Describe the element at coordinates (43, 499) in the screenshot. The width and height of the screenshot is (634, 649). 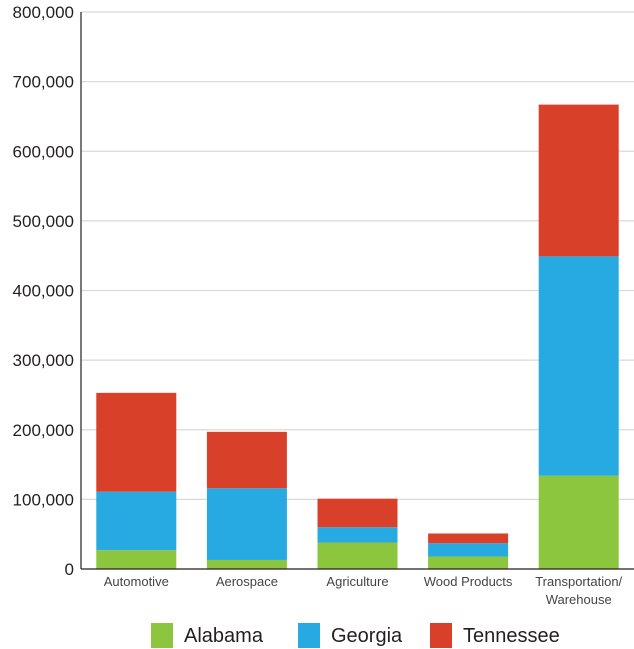
I see `y-tick-label: 100,000` at that location.